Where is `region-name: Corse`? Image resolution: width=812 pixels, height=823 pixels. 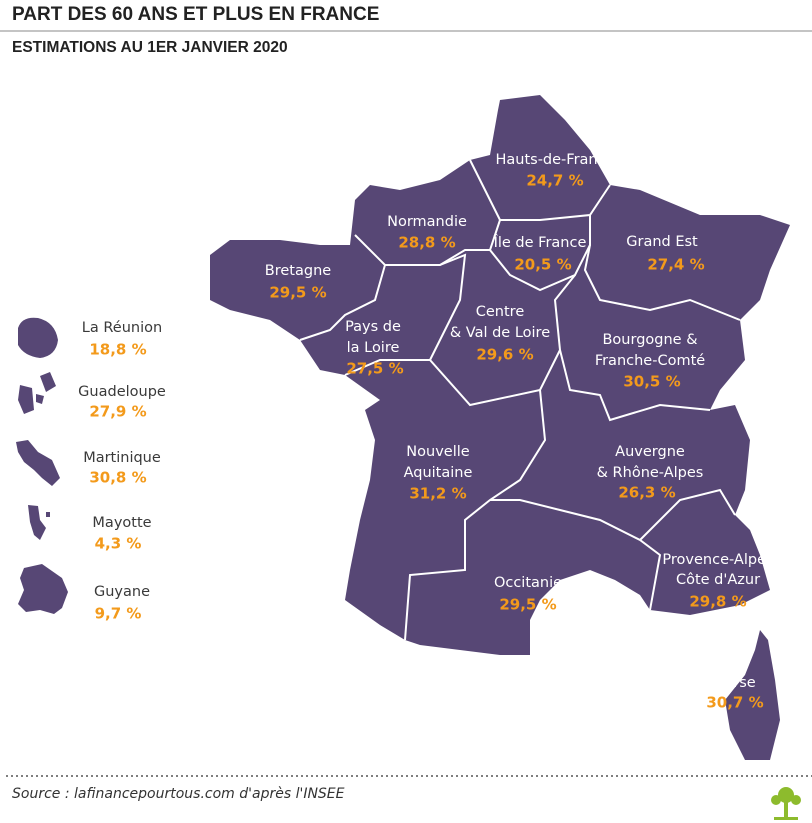
region-name: Corse is located at coordinates (735, 683).